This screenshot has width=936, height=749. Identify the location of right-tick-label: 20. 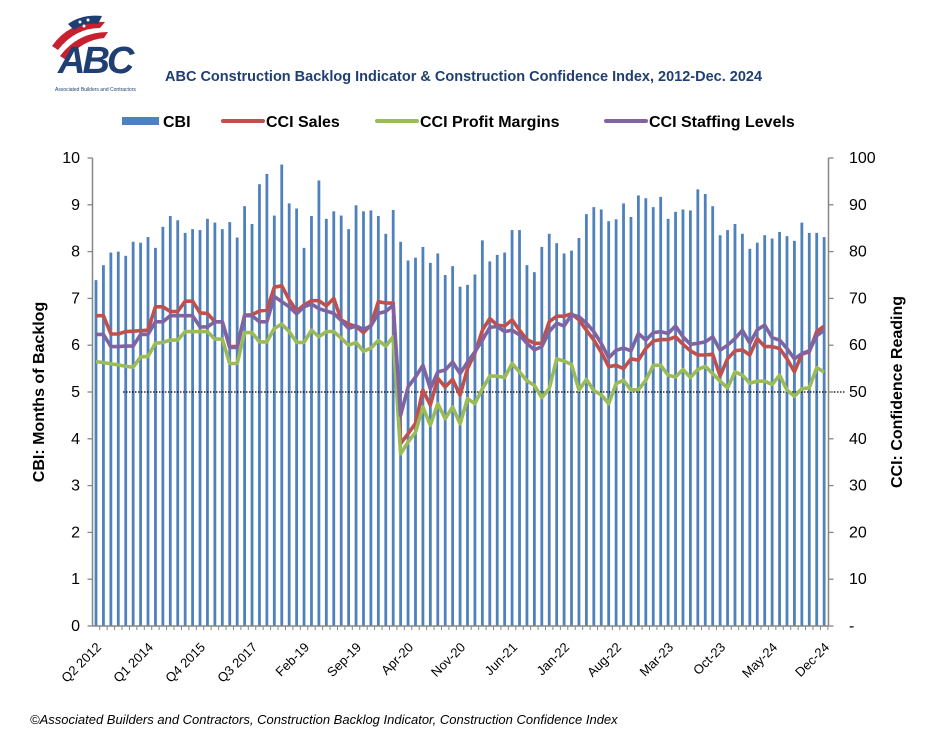
(858, 532).